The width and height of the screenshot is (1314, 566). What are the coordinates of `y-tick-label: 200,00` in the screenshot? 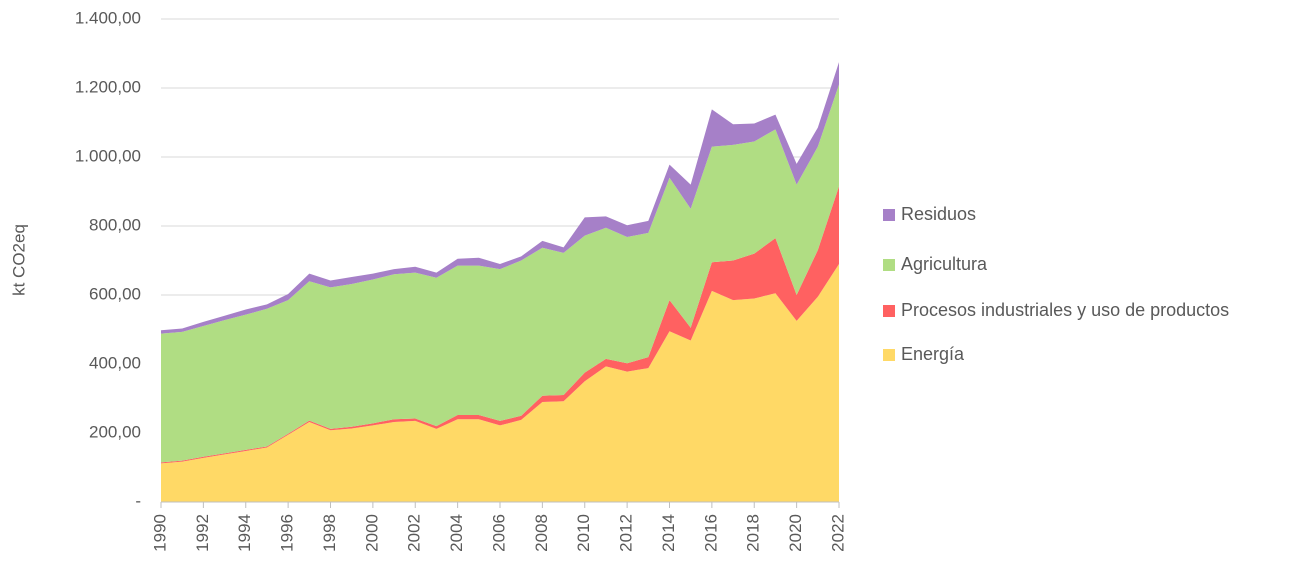 It's located at (115, 431).